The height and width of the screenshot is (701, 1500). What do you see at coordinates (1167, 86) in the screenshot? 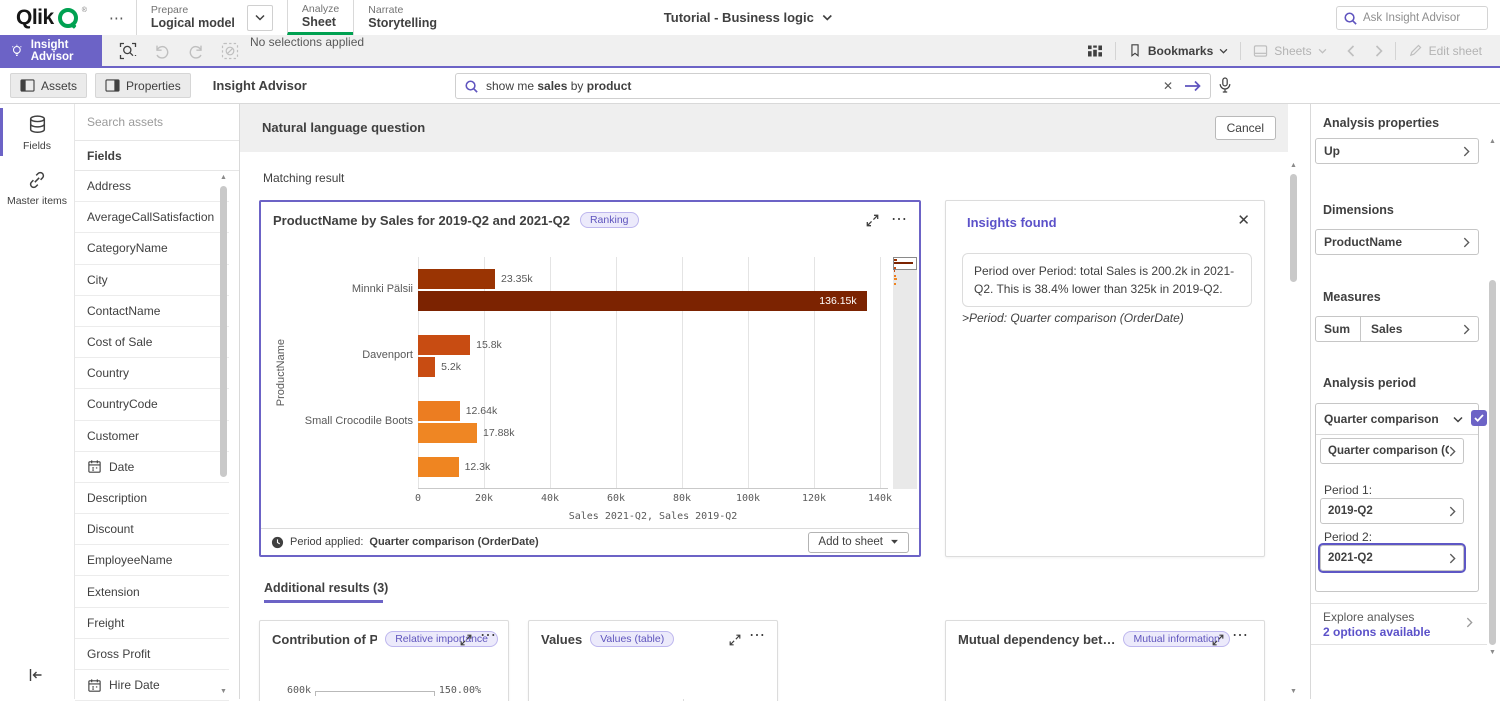
I see `clear-query-icon: ✕` at bounding box center [1167, 86].